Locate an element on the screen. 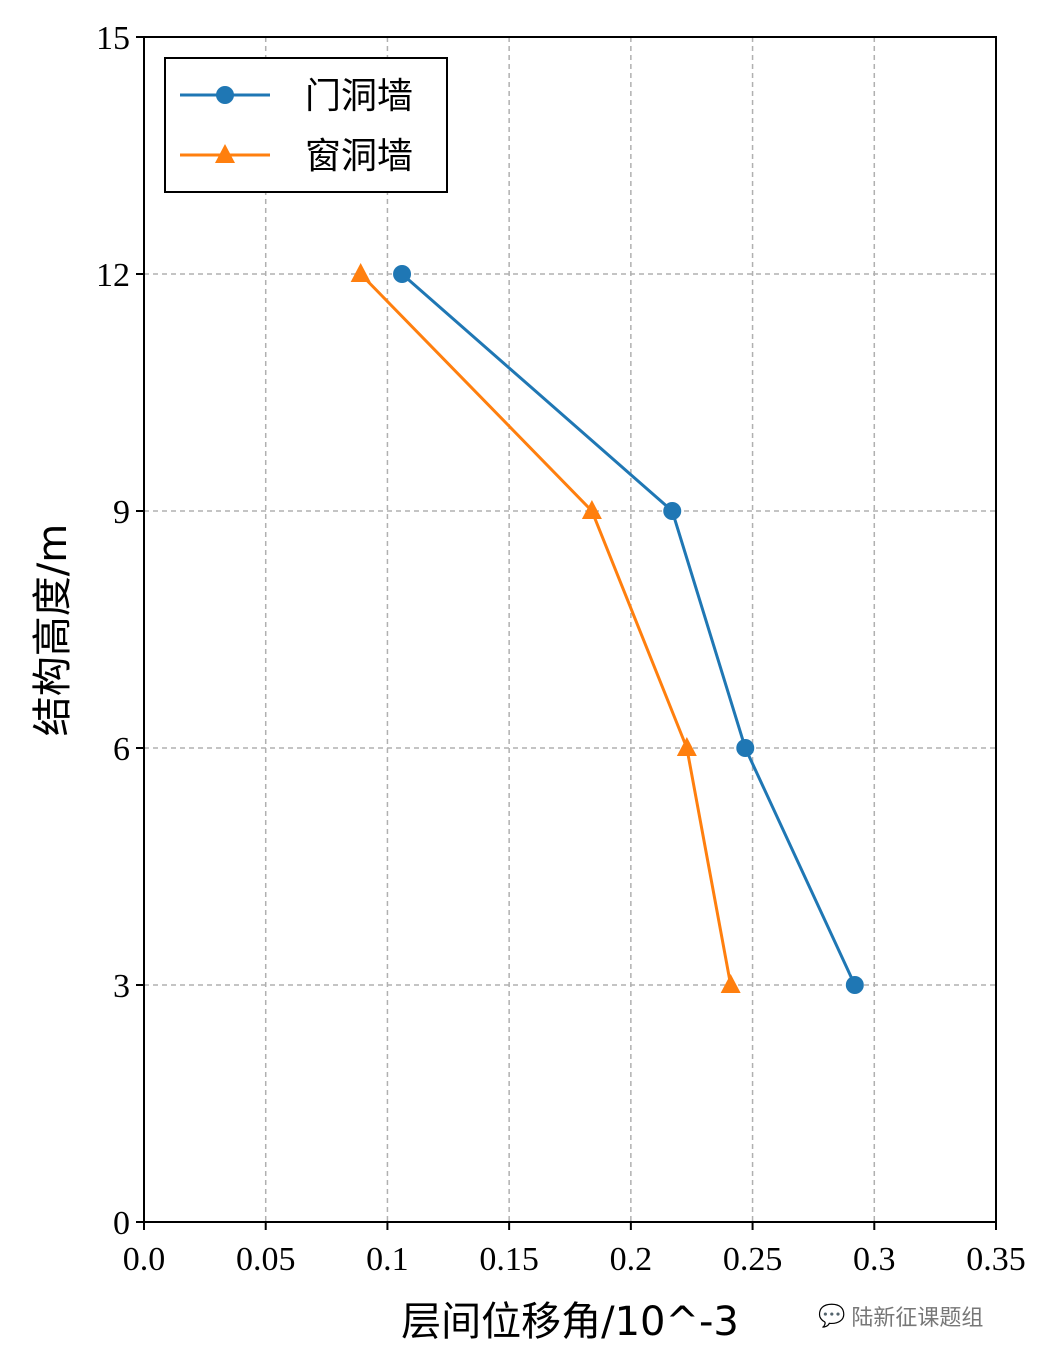 Image resolution: width=1056 pixels, height=1363 pixels. y-tick-label: 9 is located at coordinates (121, 512).